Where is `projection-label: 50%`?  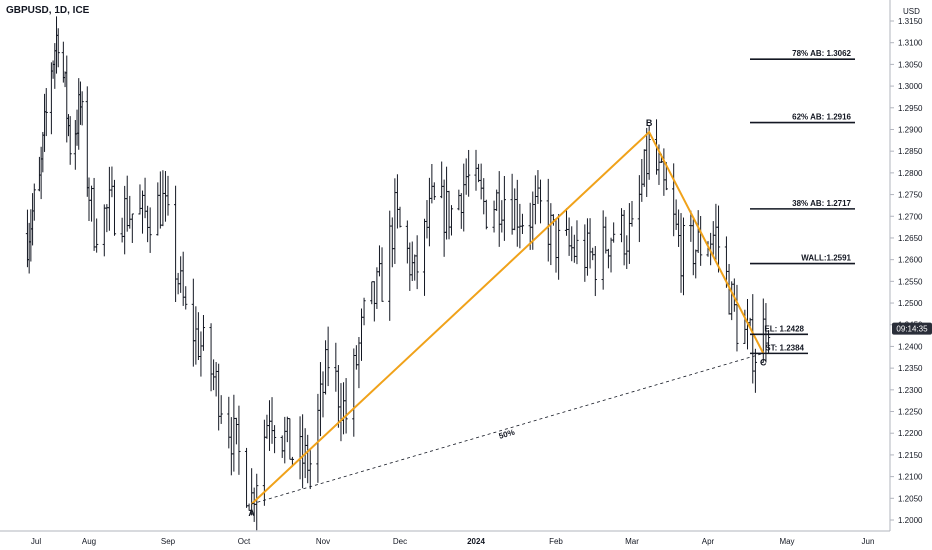
projection-label: 50% is located at coordinates (507, 434).